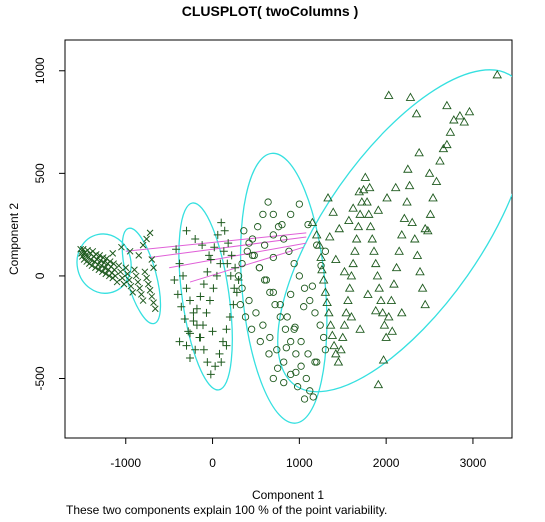 Image resolution: width=545 pixels, height=522 pixels. I want to click on y-tick-label: -500, so click(40, 378).